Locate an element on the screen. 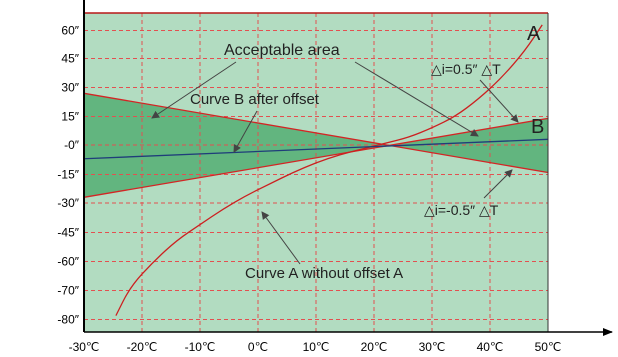 The image size is (618, 357). x-tick-label: -10℃ is located at coordinates (200, 347).